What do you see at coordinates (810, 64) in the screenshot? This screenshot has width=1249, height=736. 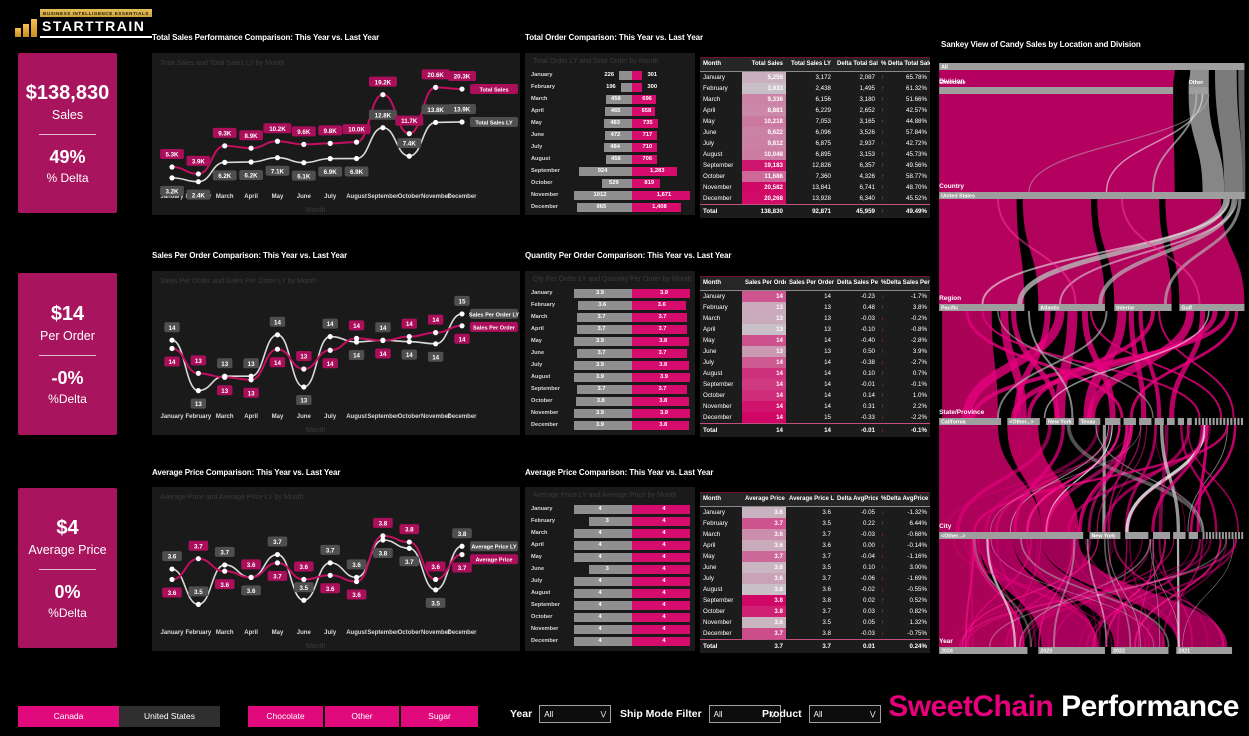 I see `column-header: Total Sales LY` at bounding box center [810, 64].